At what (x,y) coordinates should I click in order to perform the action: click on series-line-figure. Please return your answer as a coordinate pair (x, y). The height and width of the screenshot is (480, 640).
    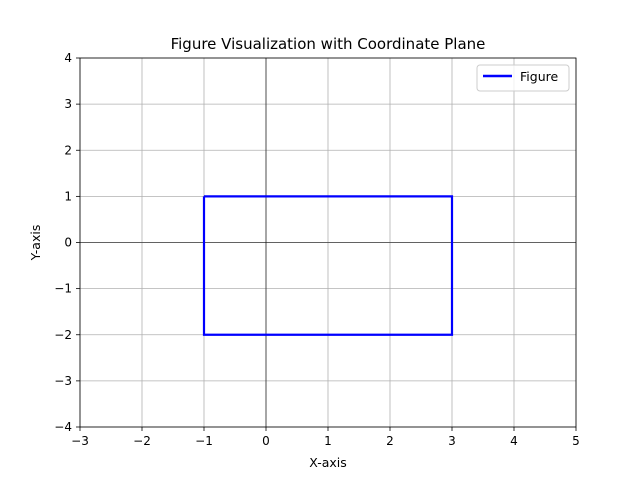
    Looking at the image, I should click on (328, 265).